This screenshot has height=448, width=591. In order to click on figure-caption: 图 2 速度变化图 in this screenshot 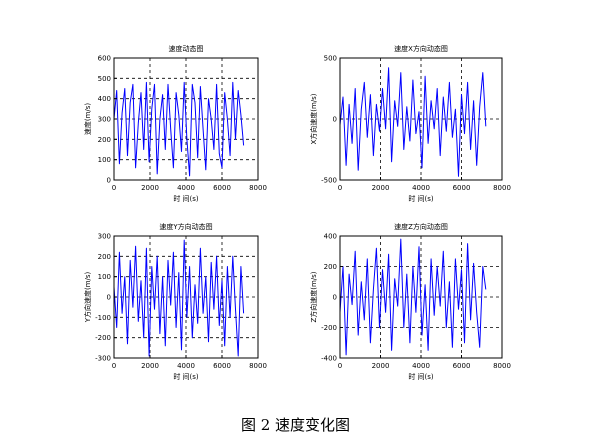, I will do `click(295, 425)`.